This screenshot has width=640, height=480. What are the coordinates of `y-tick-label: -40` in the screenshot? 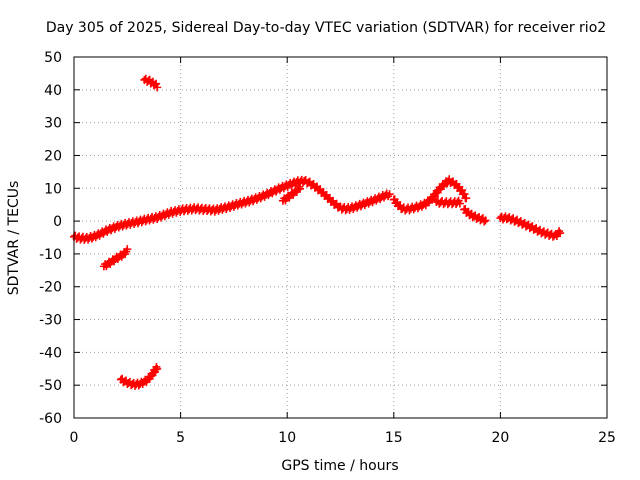 It's located at (50, 353).